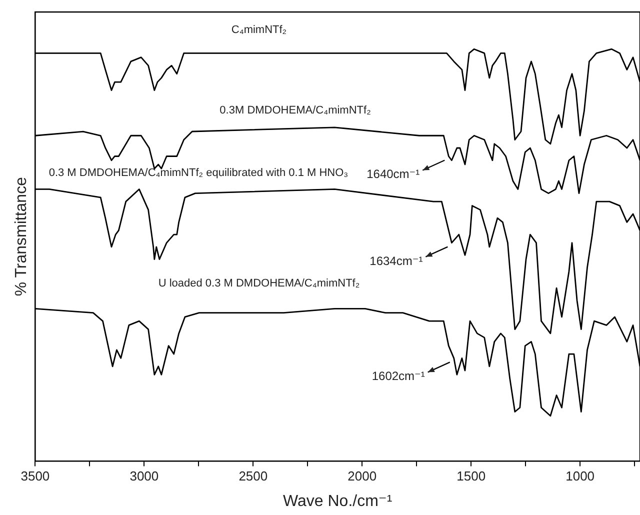 Image resolution: width=640 pixels, height=515 pixels. What do you see at coordinates (144, 476) in the screenshot?
I see `x-tick-label: 3000` at bounding box center [144, 476].